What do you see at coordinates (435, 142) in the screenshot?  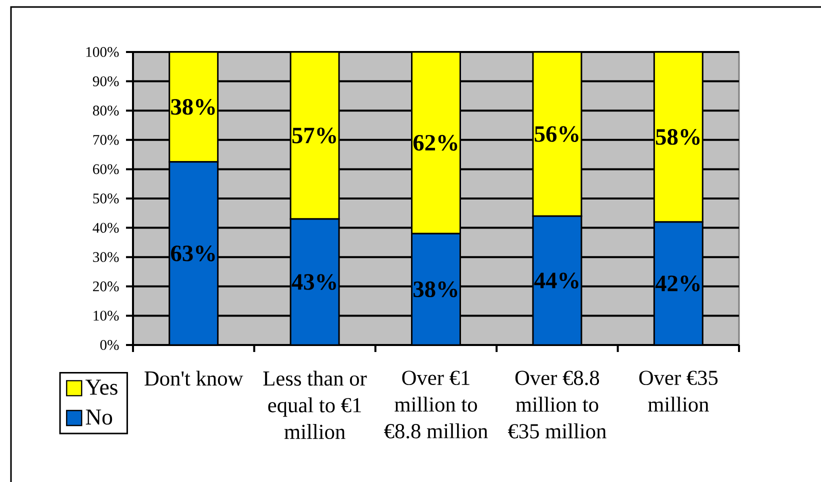 I see `data-label: 62%` at bounding box center [435, 142].